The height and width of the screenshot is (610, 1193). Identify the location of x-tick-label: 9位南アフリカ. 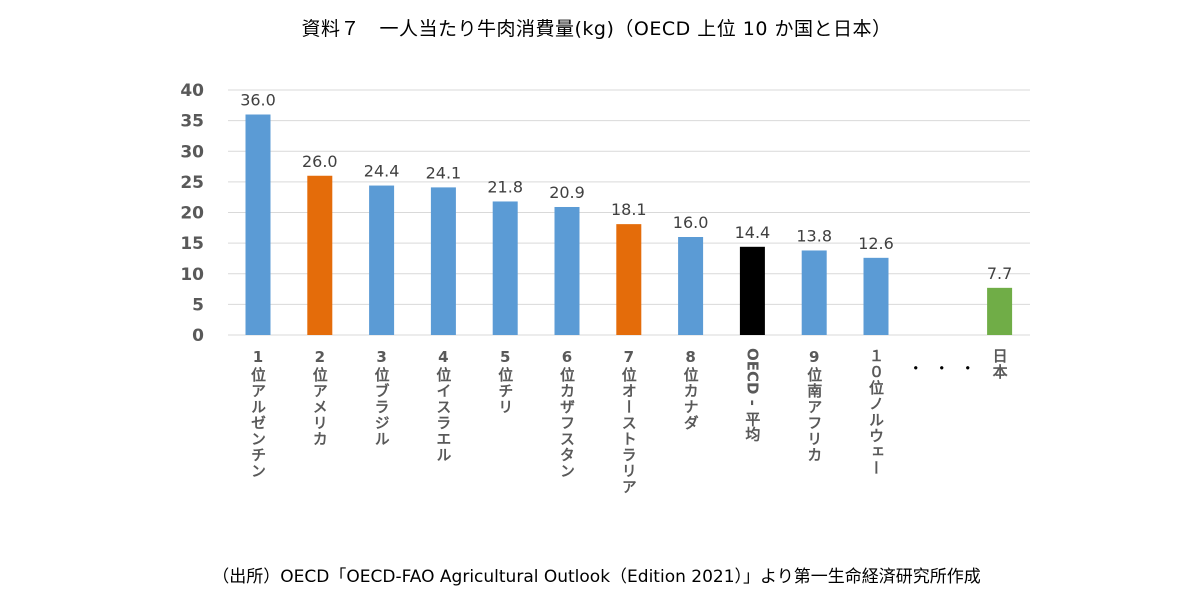
(814, 405).